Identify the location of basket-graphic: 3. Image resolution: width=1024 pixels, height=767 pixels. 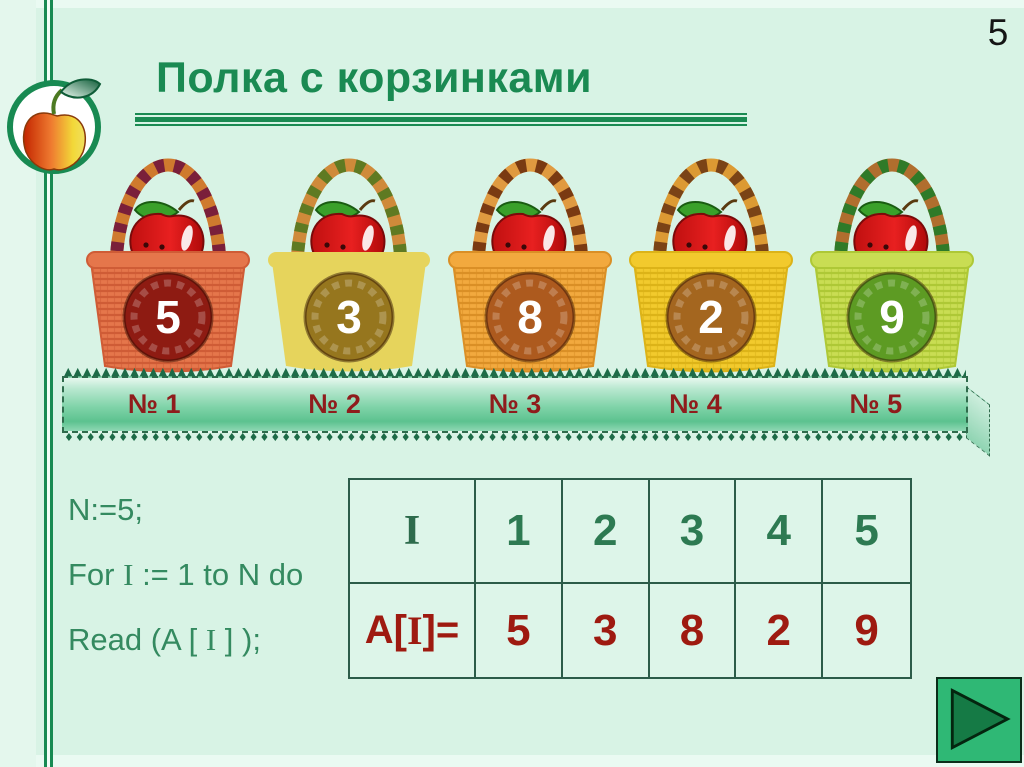
(349, 265).